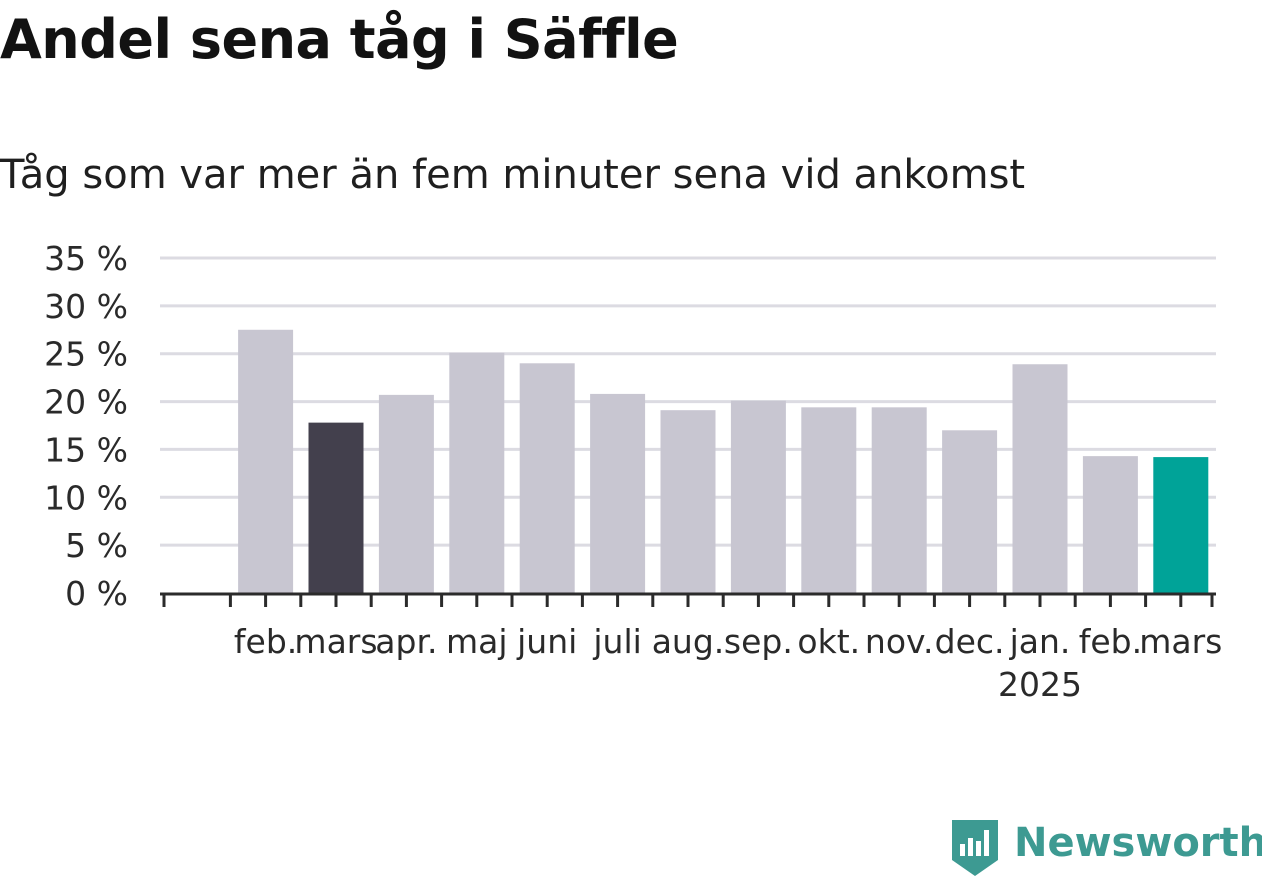  What do you see at coordinates (1138, 843) in the screenshot?
I see `brand-name: Newsworthy` at bounding box center [1138, 843].